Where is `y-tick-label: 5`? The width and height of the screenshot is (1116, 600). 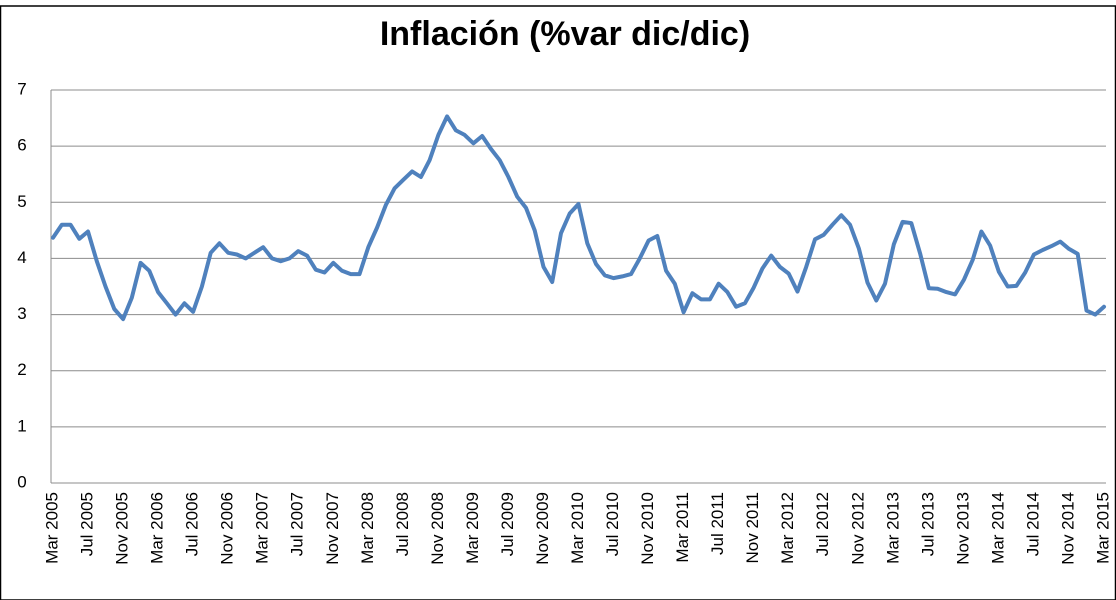
y-tick-label: 5 is located at coordinates (21, 201).